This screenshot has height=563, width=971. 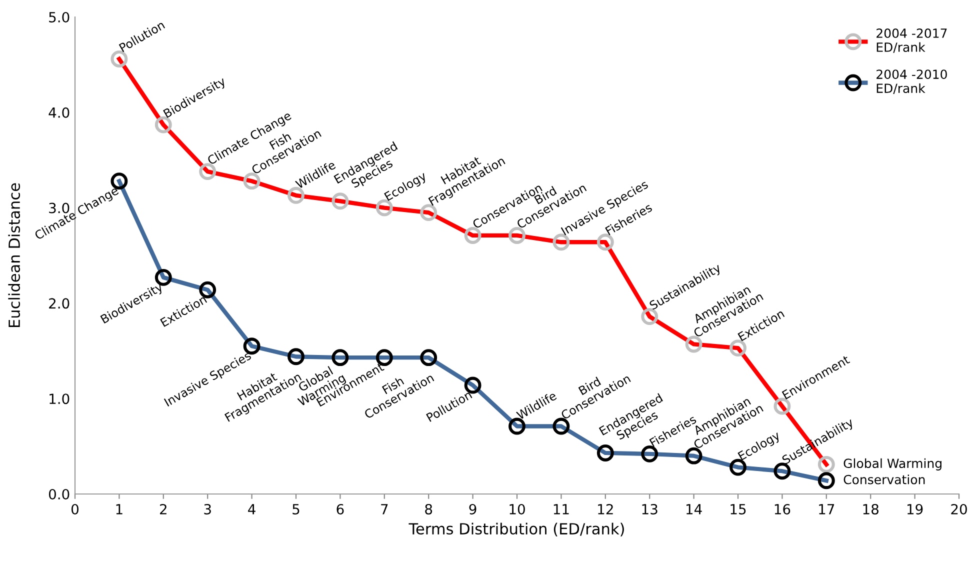 I want to click on y-tick-label: 4.0, so click(x=59, y=112).